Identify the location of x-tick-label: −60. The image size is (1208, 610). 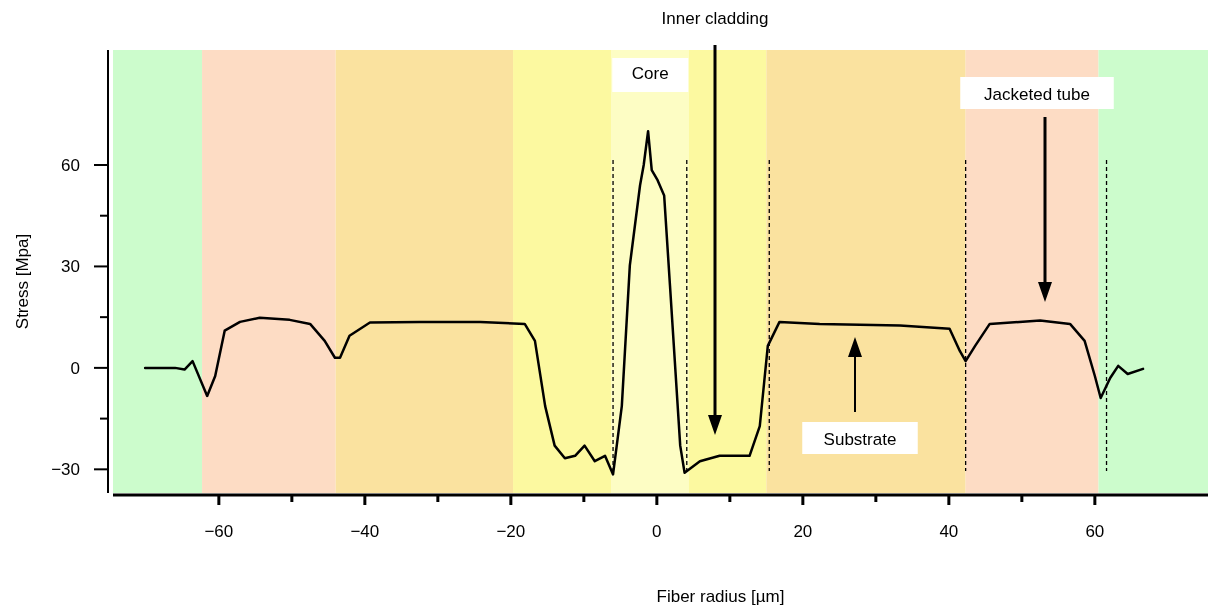
(219, 531).